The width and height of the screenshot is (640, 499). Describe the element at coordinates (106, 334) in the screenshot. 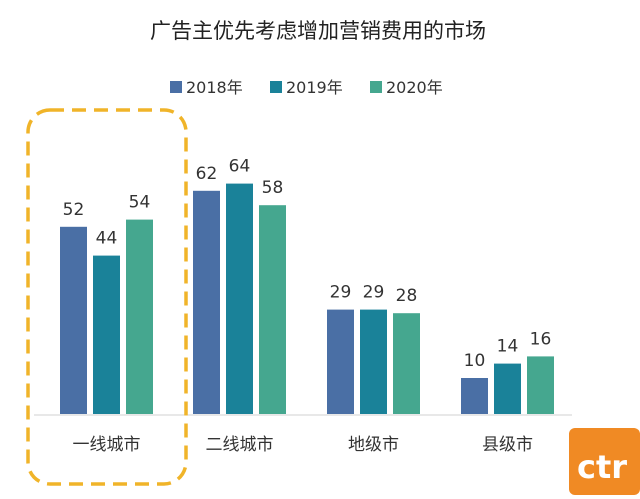

I see `bar-一线城市-2019年` at that location.